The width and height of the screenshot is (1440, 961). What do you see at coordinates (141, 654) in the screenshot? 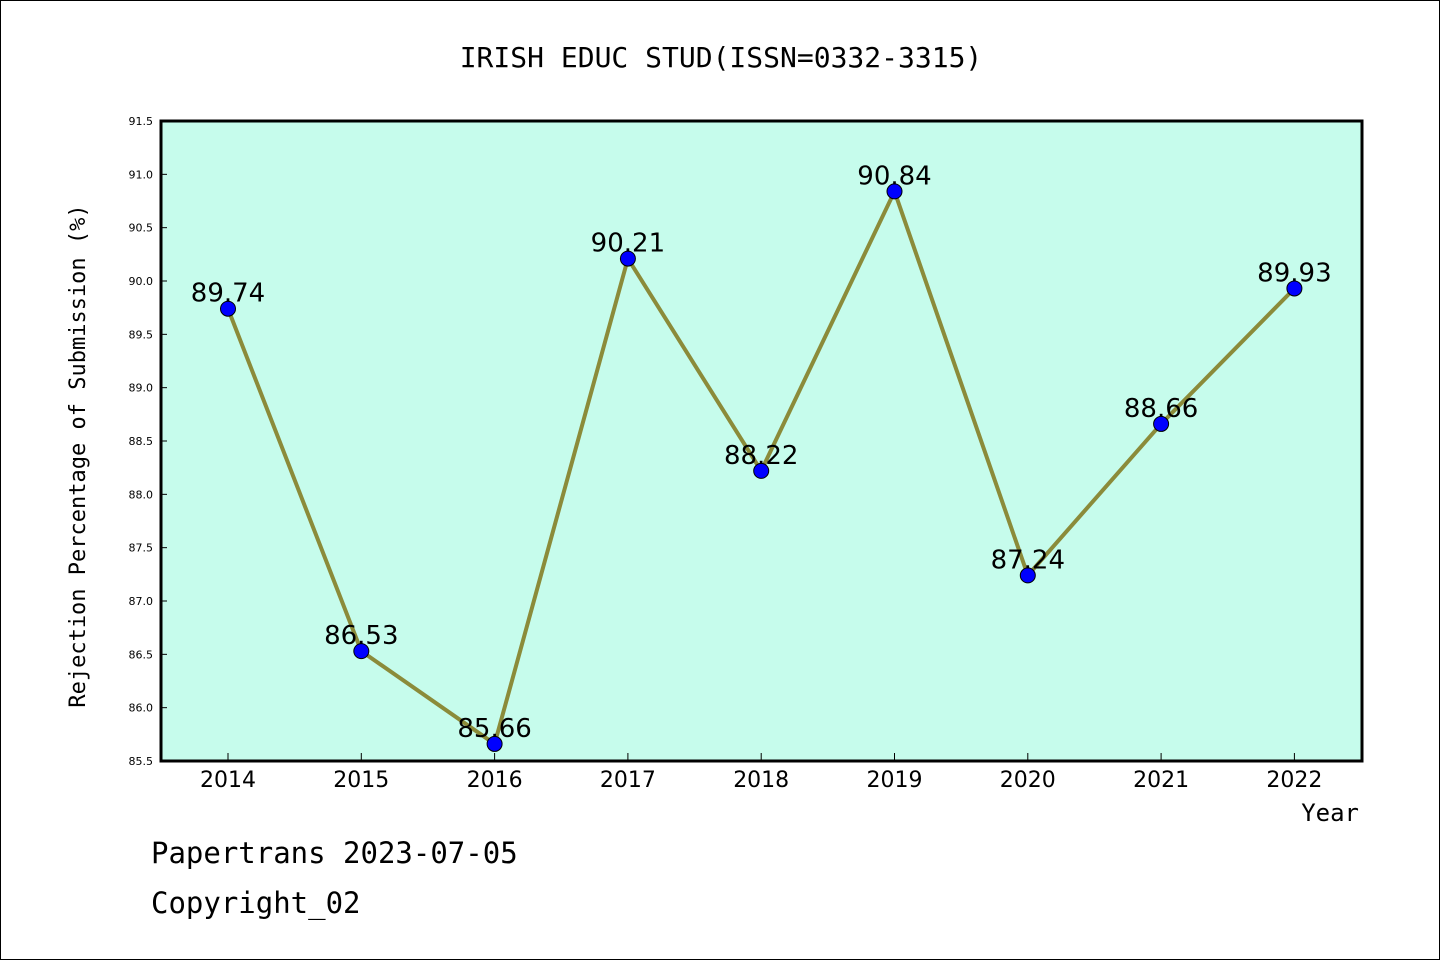
I see `y-tick-label: 86.5` at bounding box center [141, 654].